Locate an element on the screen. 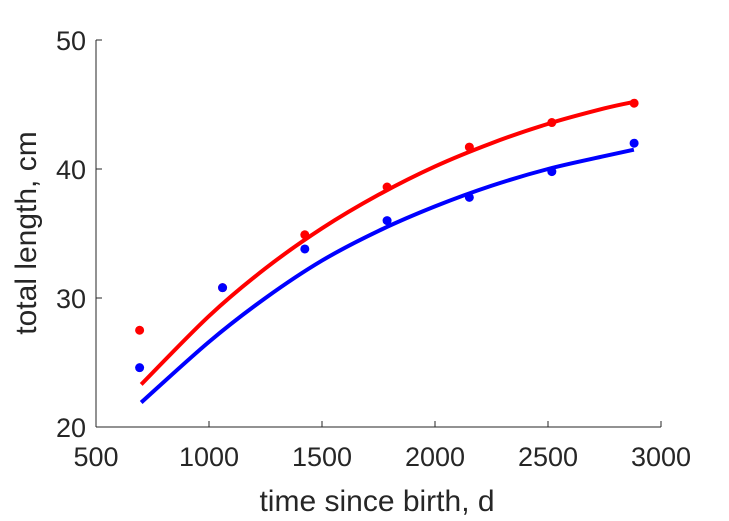 This screenshot has width=729, height=521. y-tick-label: 50 is located at coordinates (71, 41).